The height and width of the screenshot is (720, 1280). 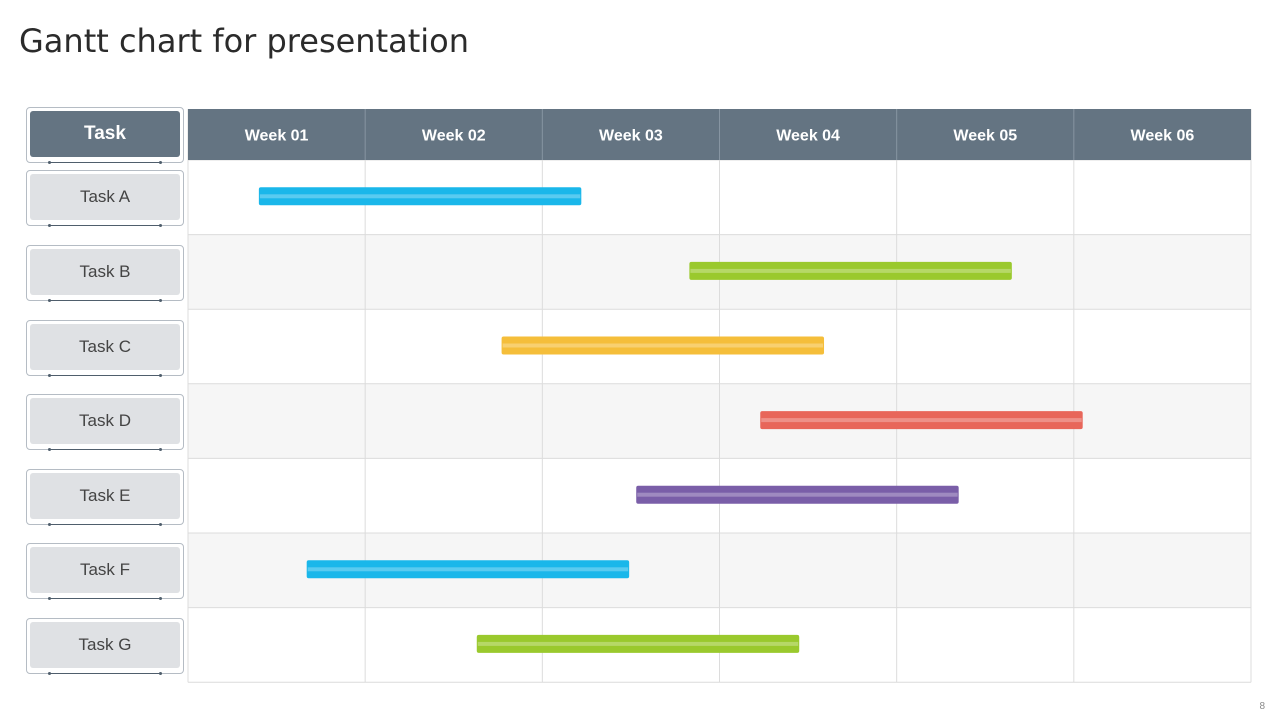 I want to click on slide-number: 8, so click(x=1262, y=706).